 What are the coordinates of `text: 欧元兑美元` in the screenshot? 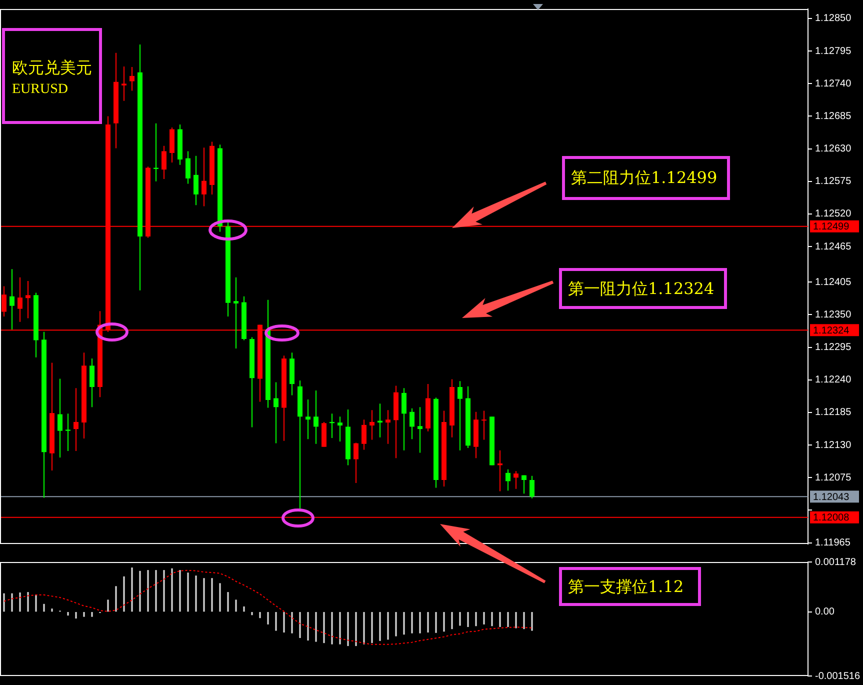 It's located at (52, 67).